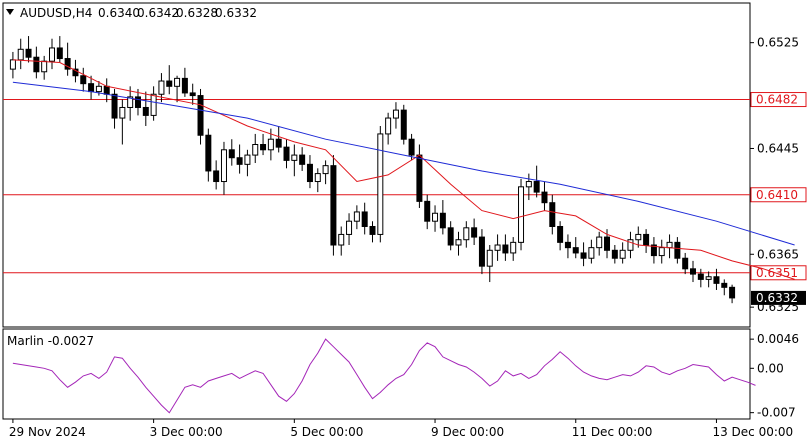 Image resolution: width=809 pixels, height=443 pixels. Describe the element at coordinates (777, 273) in the screenshot. I see `level-label: 0.6351` at that location.